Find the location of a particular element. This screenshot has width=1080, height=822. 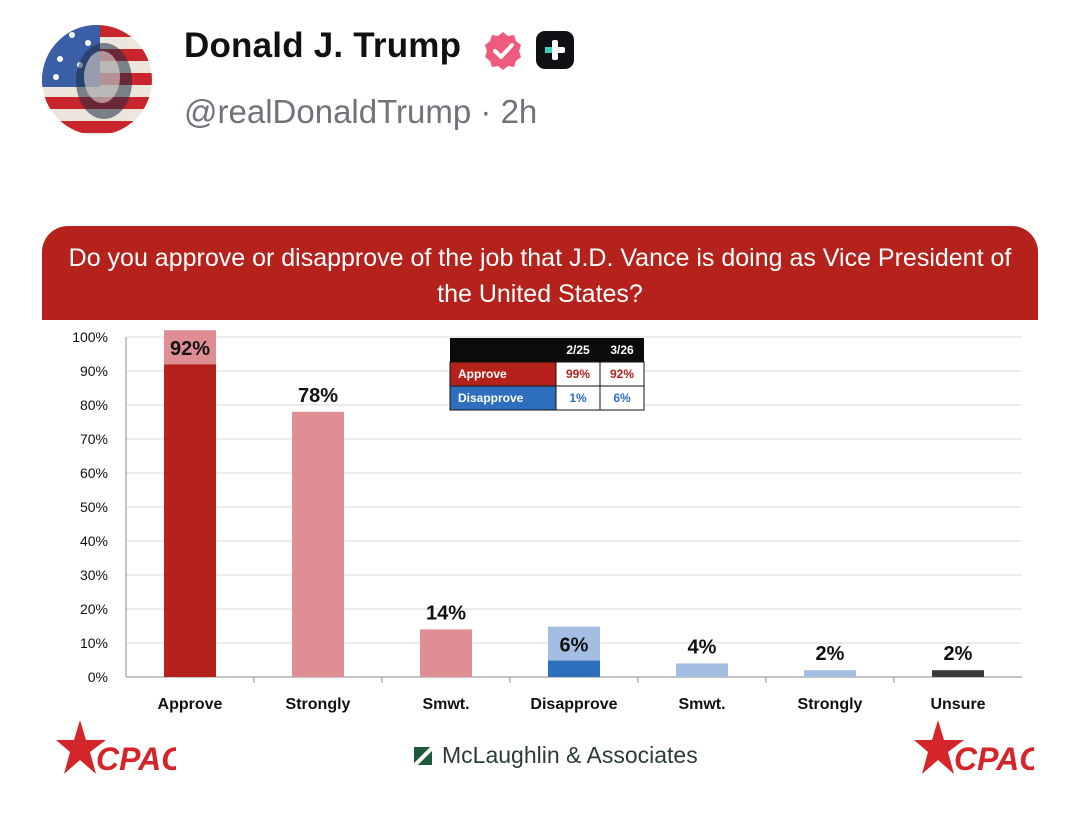

category-label: Unsure is located at coordinates (957, 704).